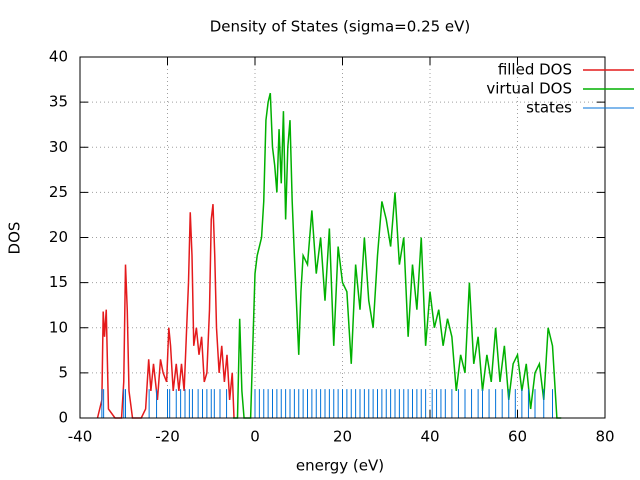 This screenshot has height=480, width=640. Describe the element at coordinates (58, 327) in the screenshot. I see `y-tick-label: 10` at that location.